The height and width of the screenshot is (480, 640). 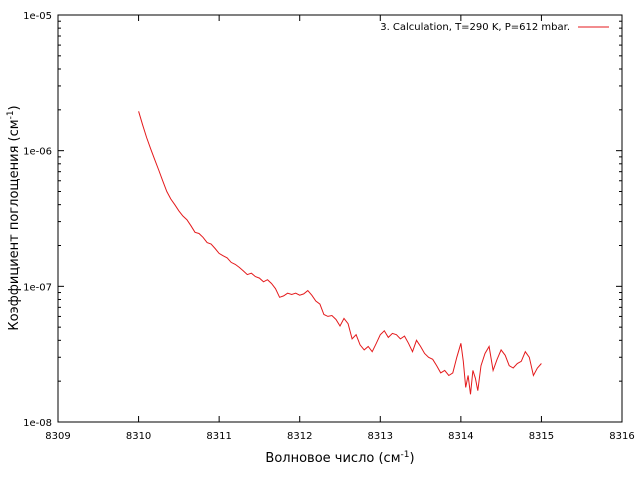 What do you see at coordinates (405, 455) in the screenshot?
I see `x-axis-label-superscript: -1` at bounding box center [405, 455].